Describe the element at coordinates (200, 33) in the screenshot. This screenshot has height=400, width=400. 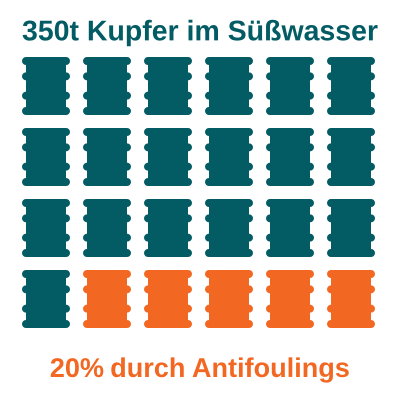
I see `text: 350t Kupfer im Süßwasser` at that location.